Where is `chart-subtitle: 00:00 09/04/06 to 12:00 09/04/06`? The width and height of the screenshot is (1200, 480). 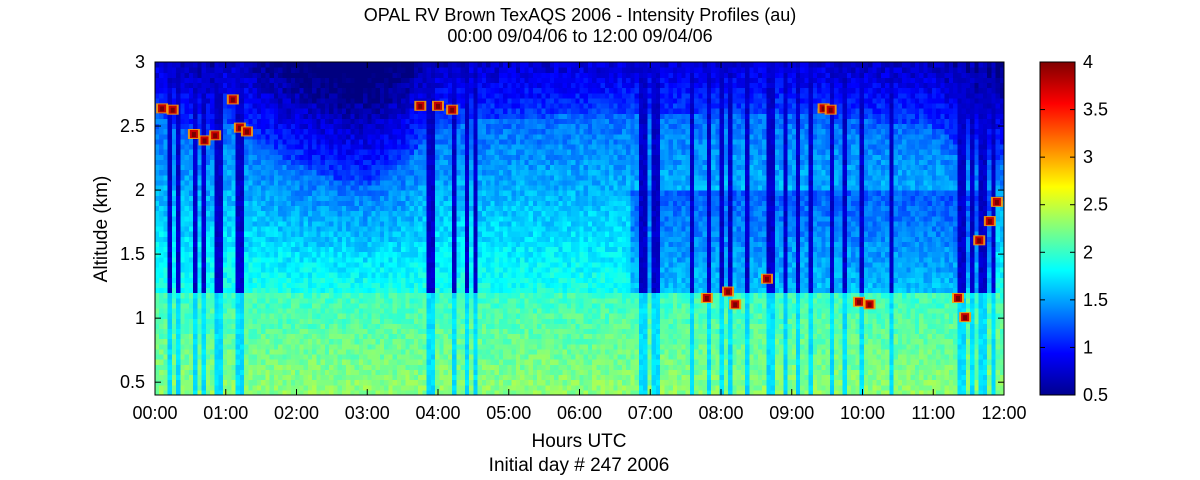
chart-subtitle: 00:00 09/04/06 to 12:00 09/04/06 is located at coordinates (580, 36).